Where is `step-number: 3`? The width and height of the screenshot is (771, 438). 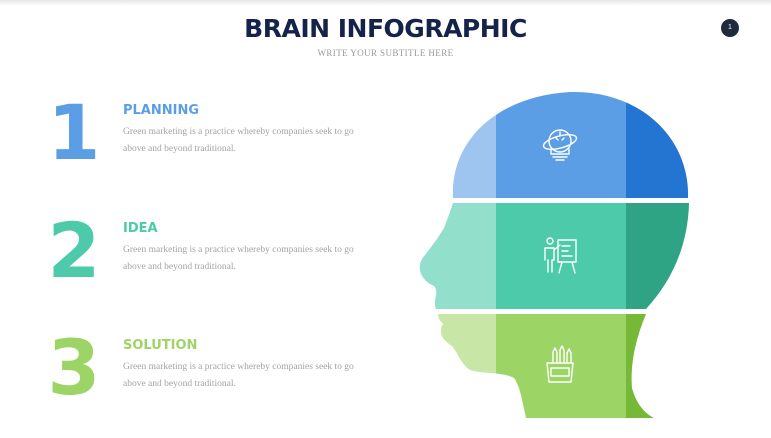
step-number: 3 is located at coordinates (74, 367).